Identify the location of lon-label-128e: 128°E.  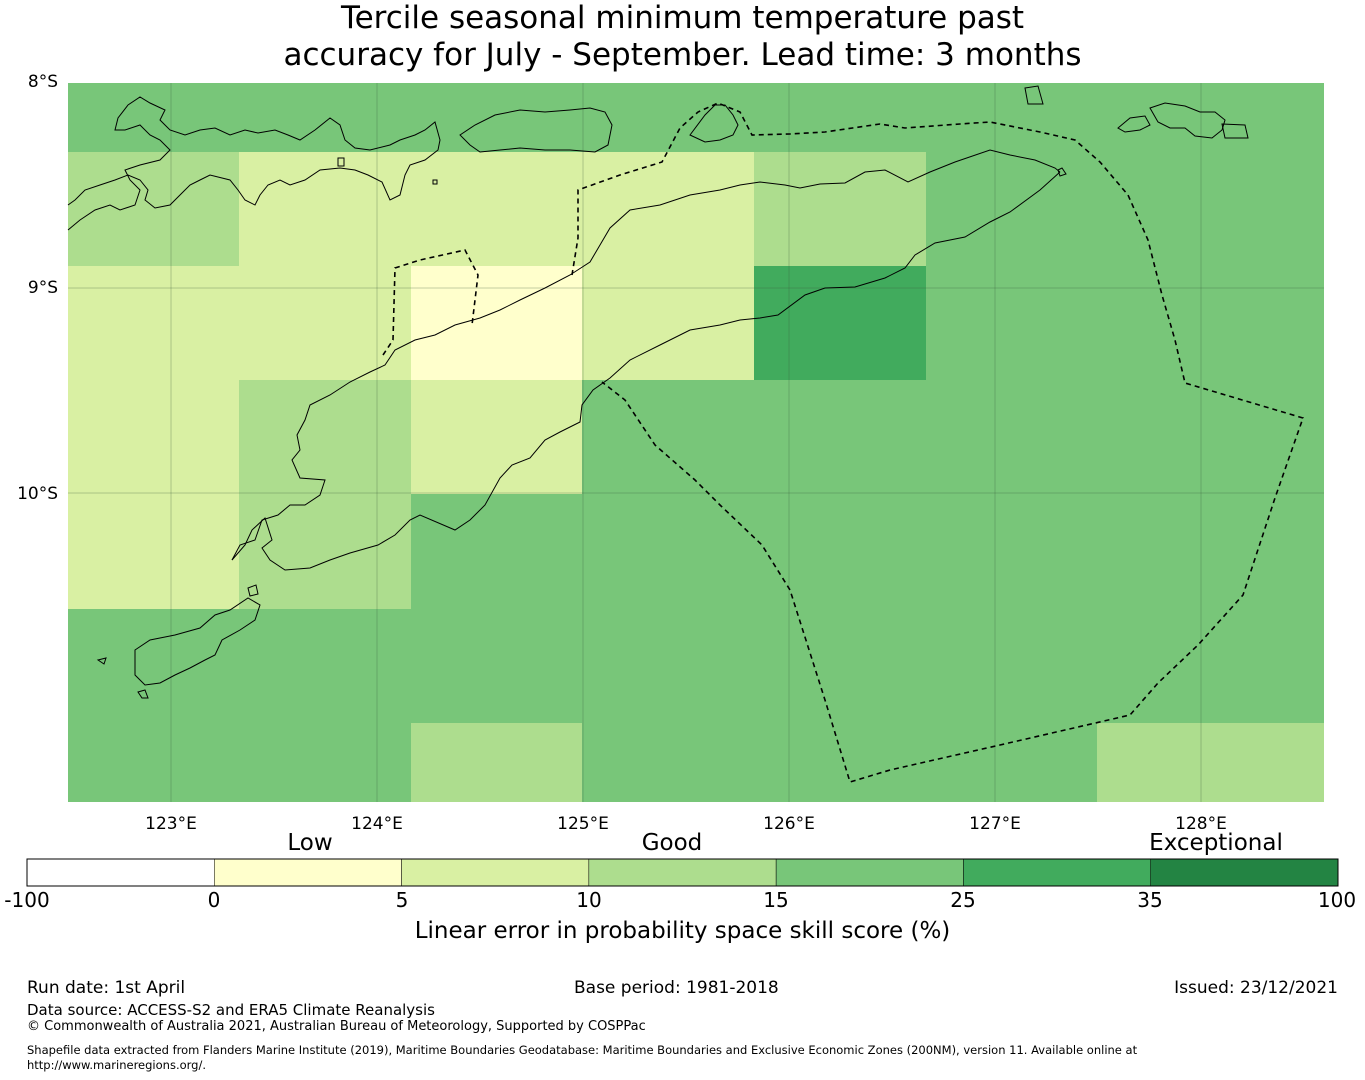
(1201, 824).